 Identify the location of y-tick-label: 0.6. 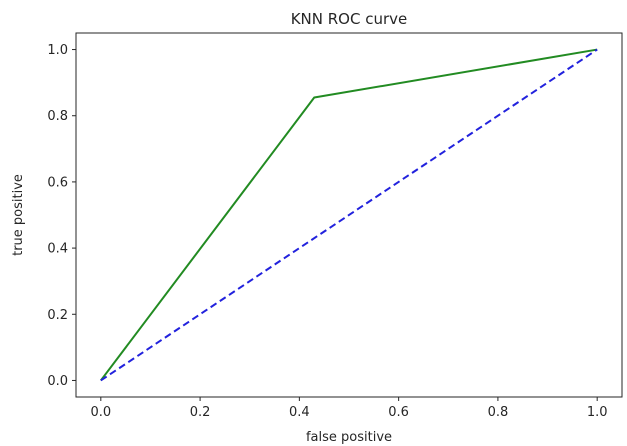
(57, 182).